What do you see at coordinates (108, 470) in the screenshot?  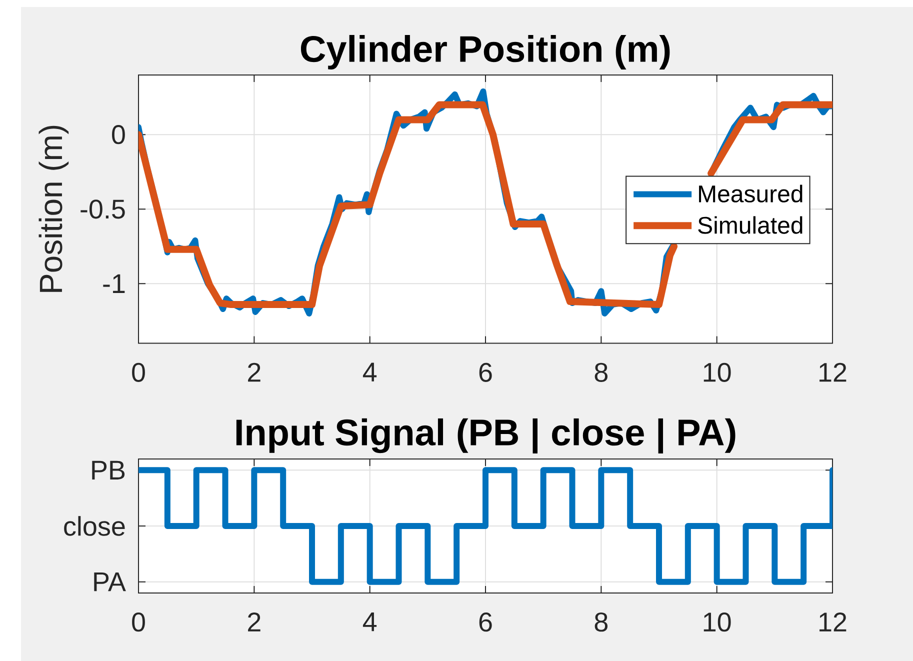 I see `category-label: PB` at bounding box center [108, 470].